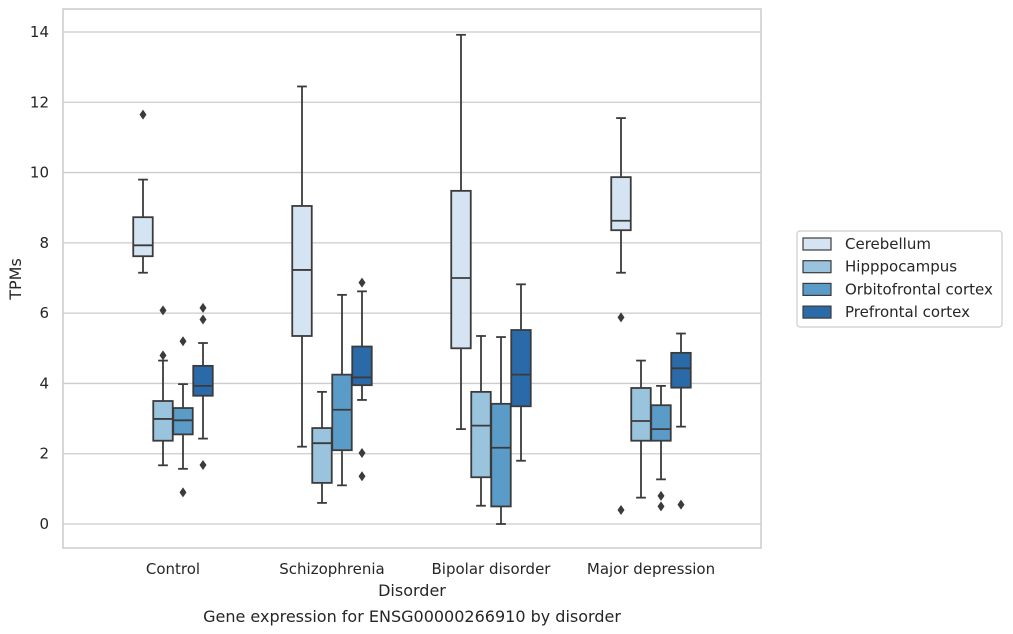  Describe the element at coordinates (651, 569) in the screenshot. I see `x-tick-label: Major depression` at that location.